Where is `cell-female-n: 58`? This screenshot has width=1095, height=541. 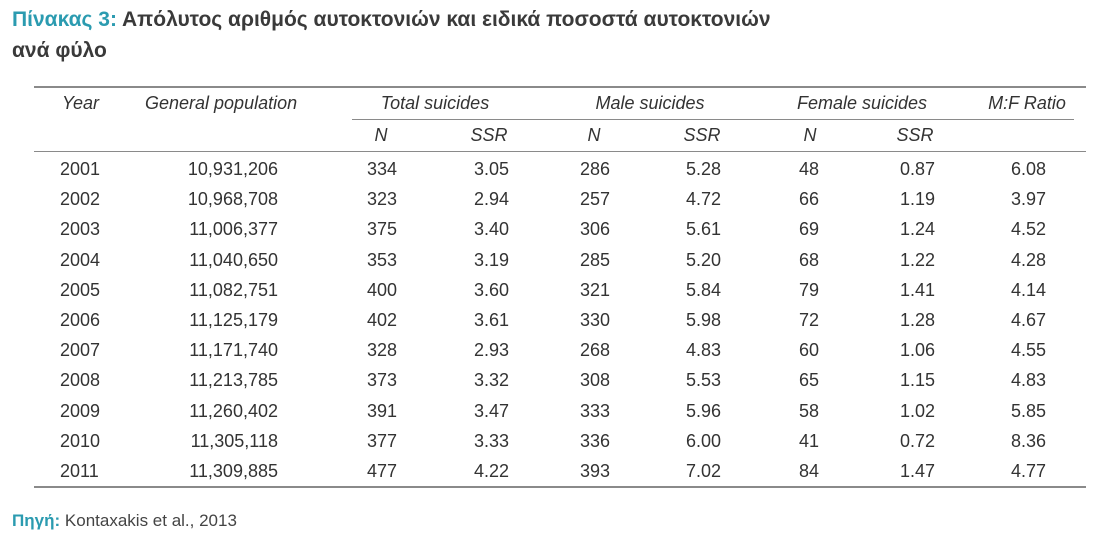 cell-female-n: 58 is located at coordinates (808, 411).